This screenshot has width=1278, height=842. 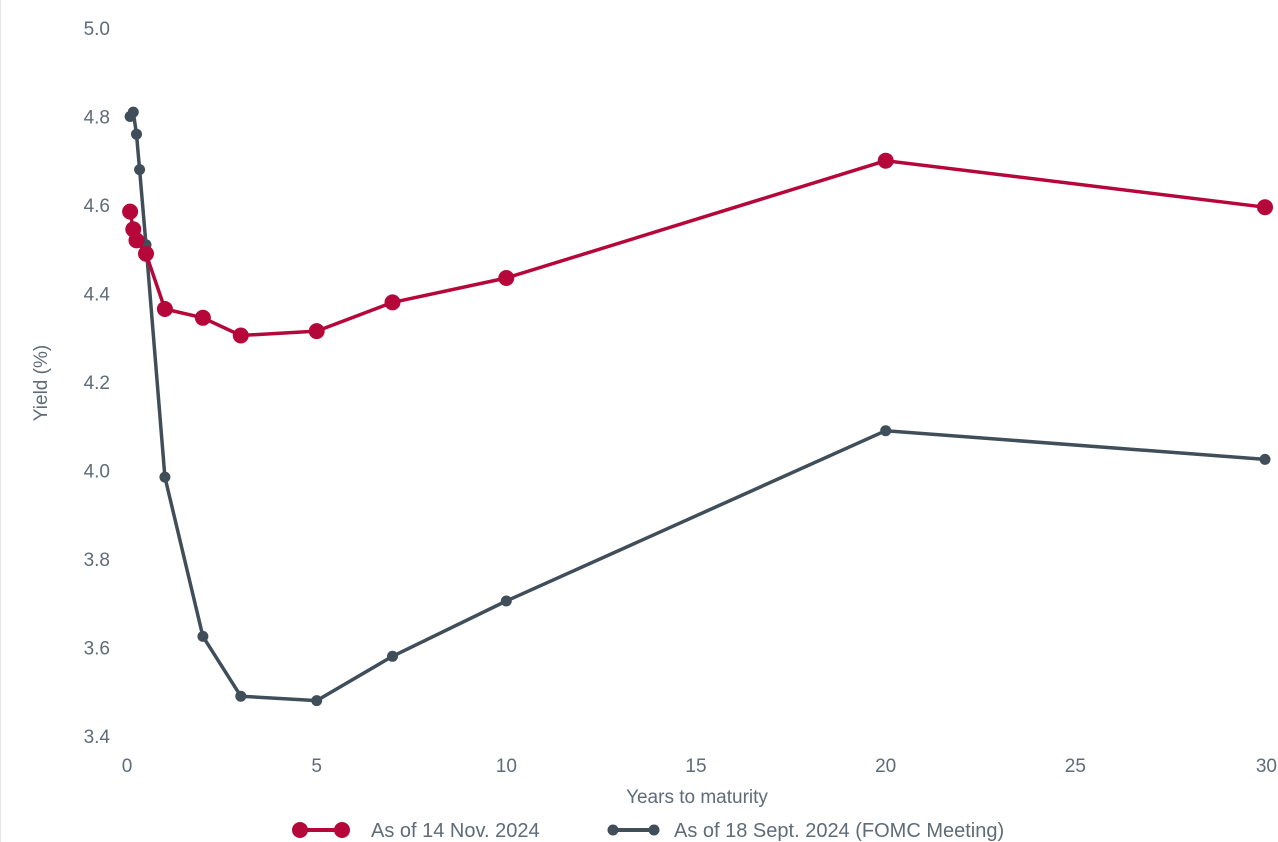 I want to click on x-tick-label: 15, so click(x=695, y=766).